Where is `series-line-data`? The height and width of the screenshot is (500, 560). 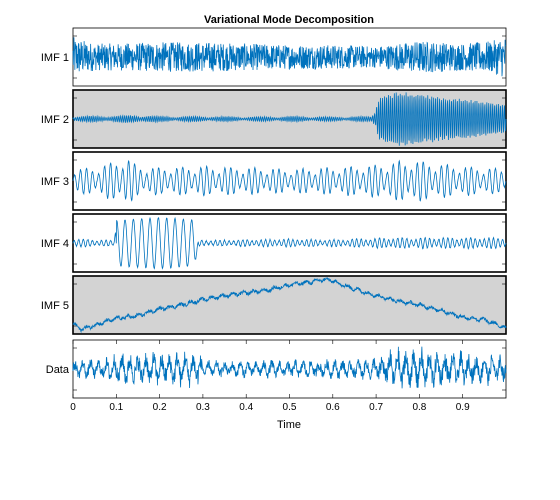 series-line-data is located at coordinates (289, 367).